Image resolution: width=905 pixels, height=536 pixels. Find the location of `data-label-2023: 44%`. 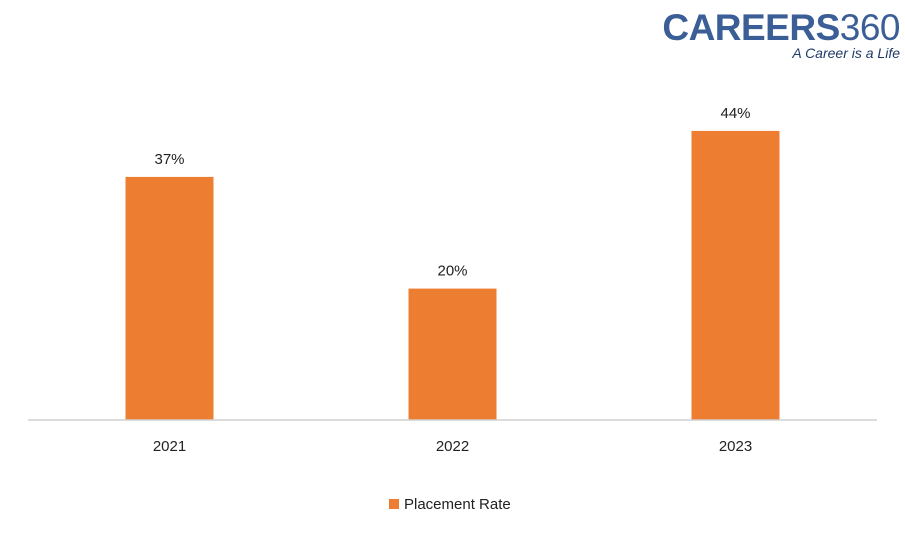

data-label-2023: 44% is located at coordinates (735, 113).